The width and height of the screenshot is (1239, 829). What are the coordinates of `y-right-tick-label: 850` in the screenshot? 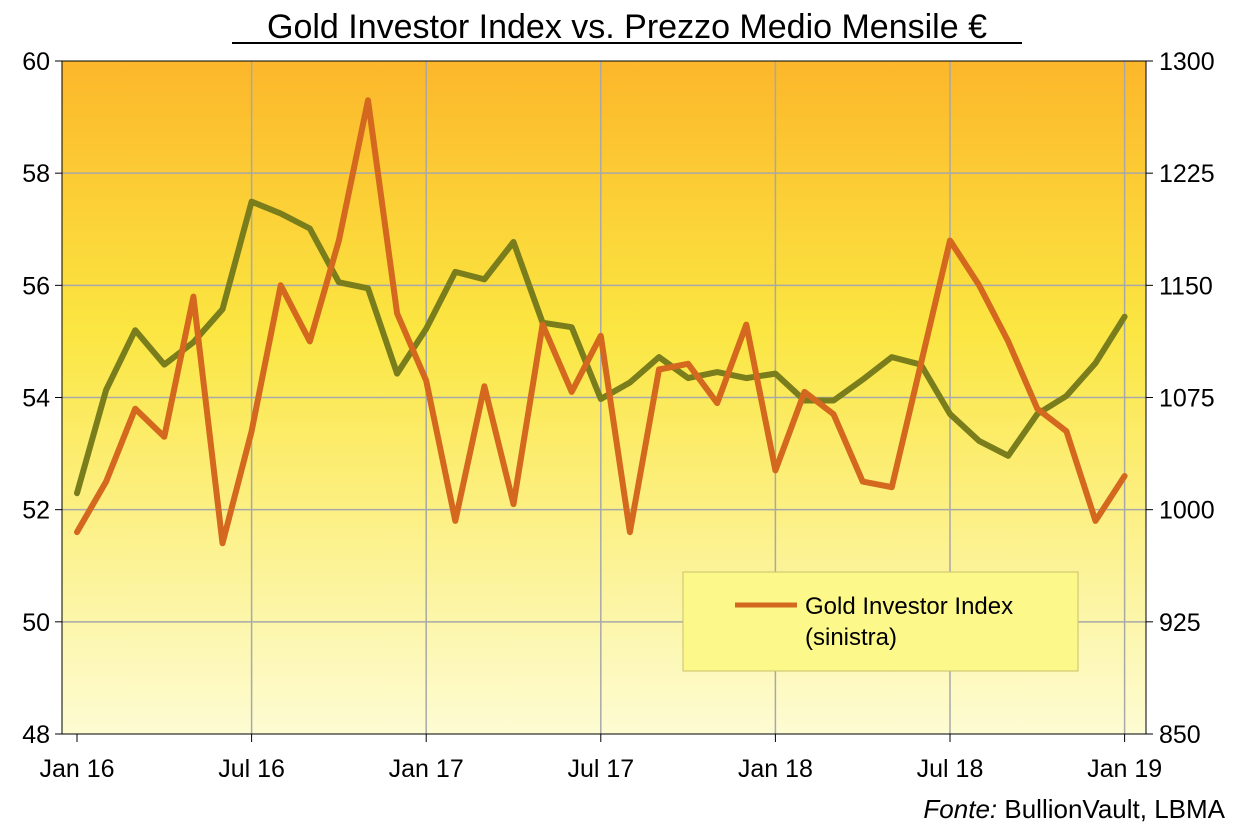 It's located at (1180, 735).